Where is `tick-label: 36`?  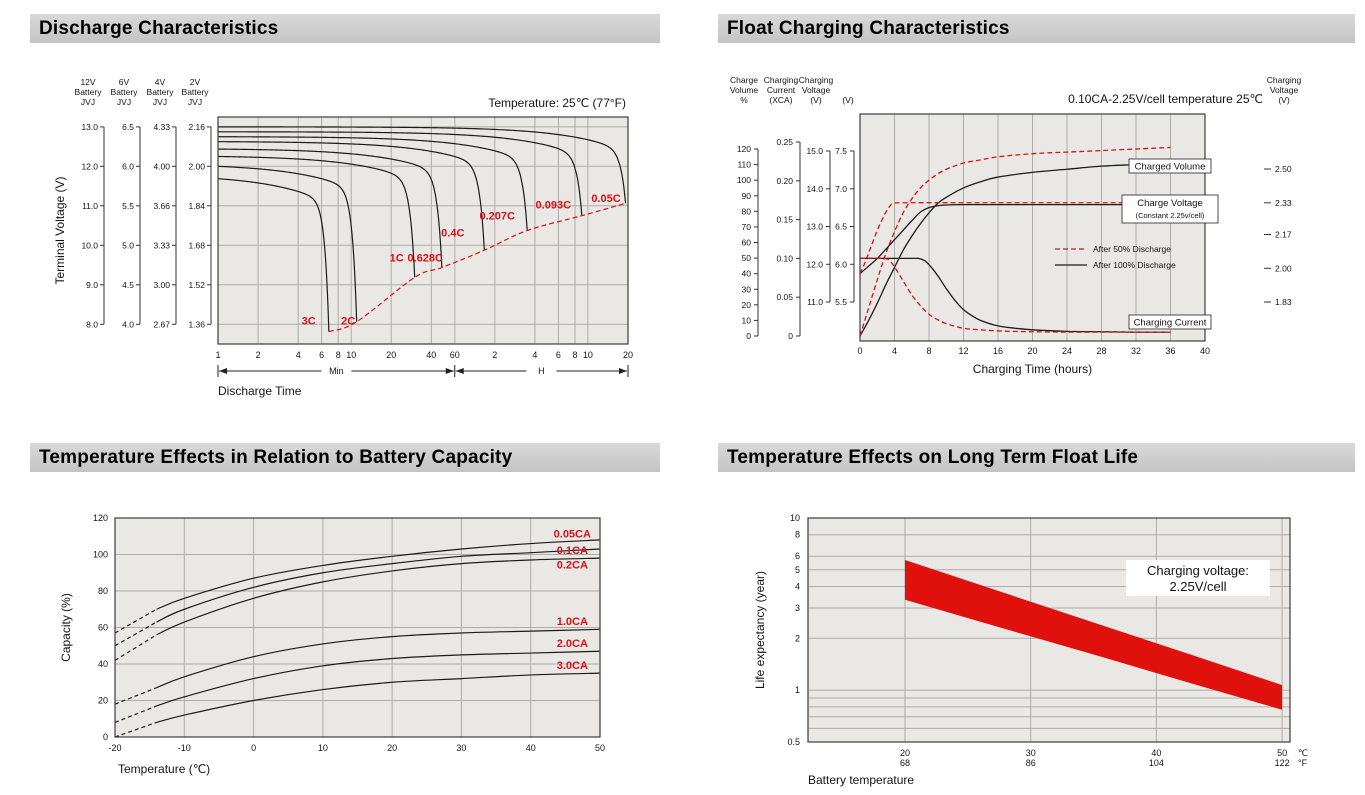
tick-label: 36 is located at coordinates (1170, 351).